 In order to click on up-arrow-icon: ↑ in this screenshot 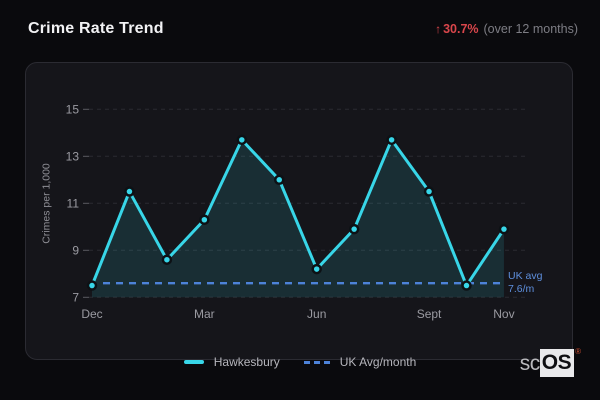, I will do `click(438, 29)`.